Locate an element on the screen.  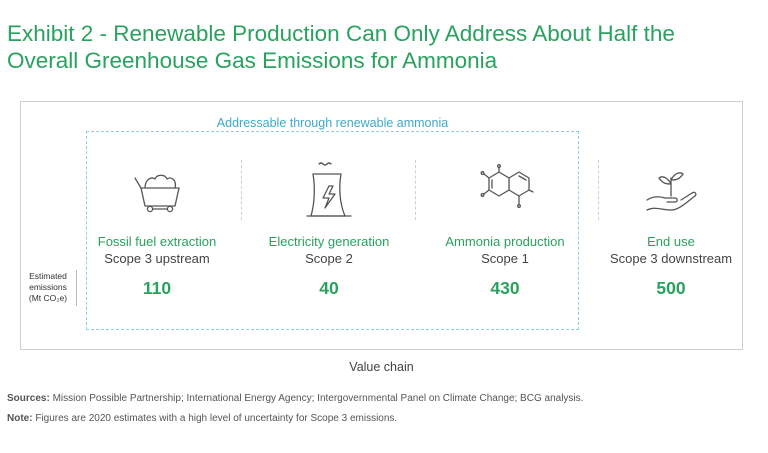
estimate-divider is located at coordinates (76, 288).